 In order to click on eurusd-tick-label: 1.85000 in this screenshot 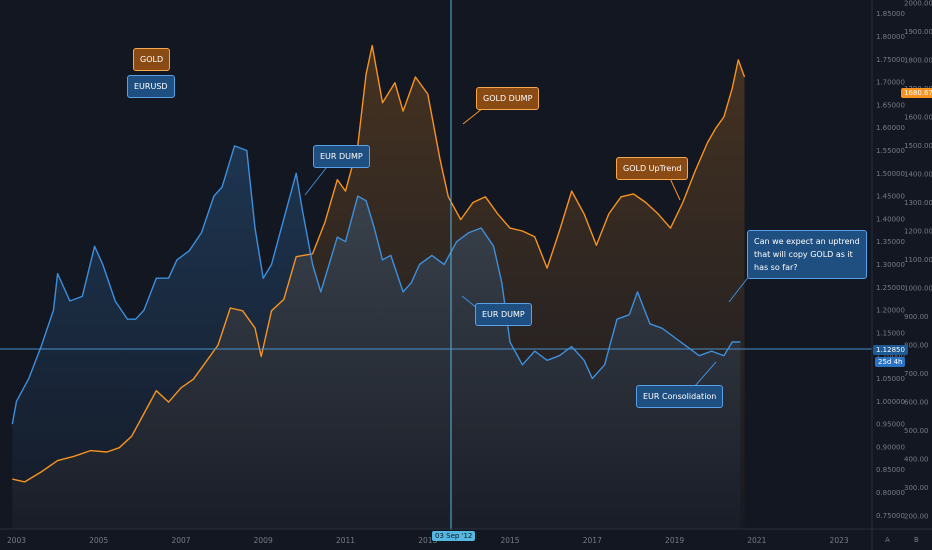, I will do `click(890, 14)`.